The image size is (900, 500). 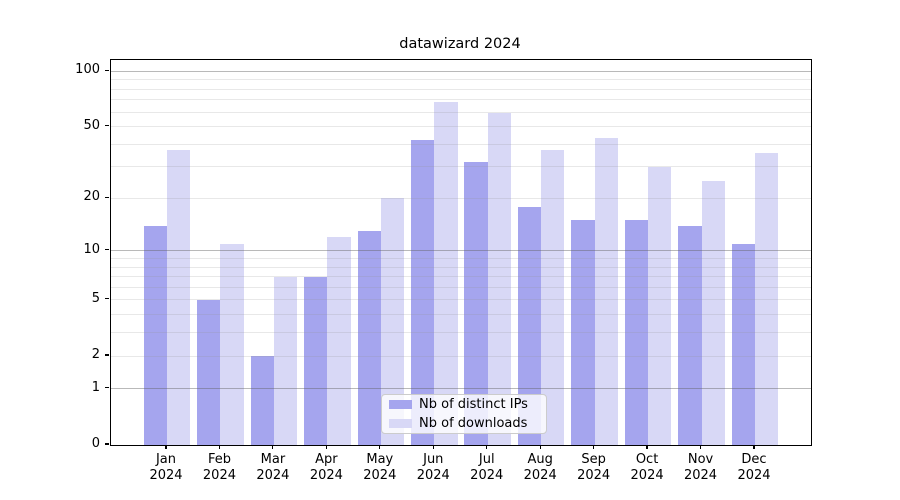 I want to click on y-tick-label-1: 1, so click(x=95, y=387).